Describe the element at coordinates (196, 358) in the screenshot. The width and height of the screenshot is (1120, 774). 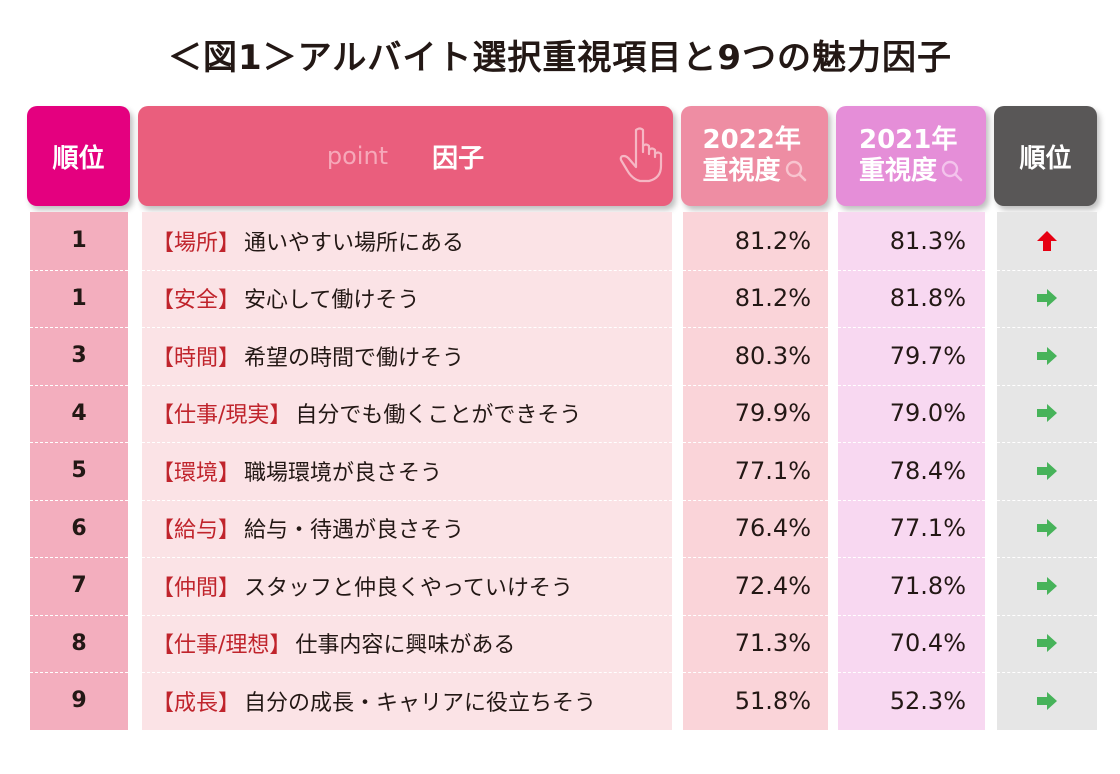
I see `factor-tag: 【時間】` at that location.